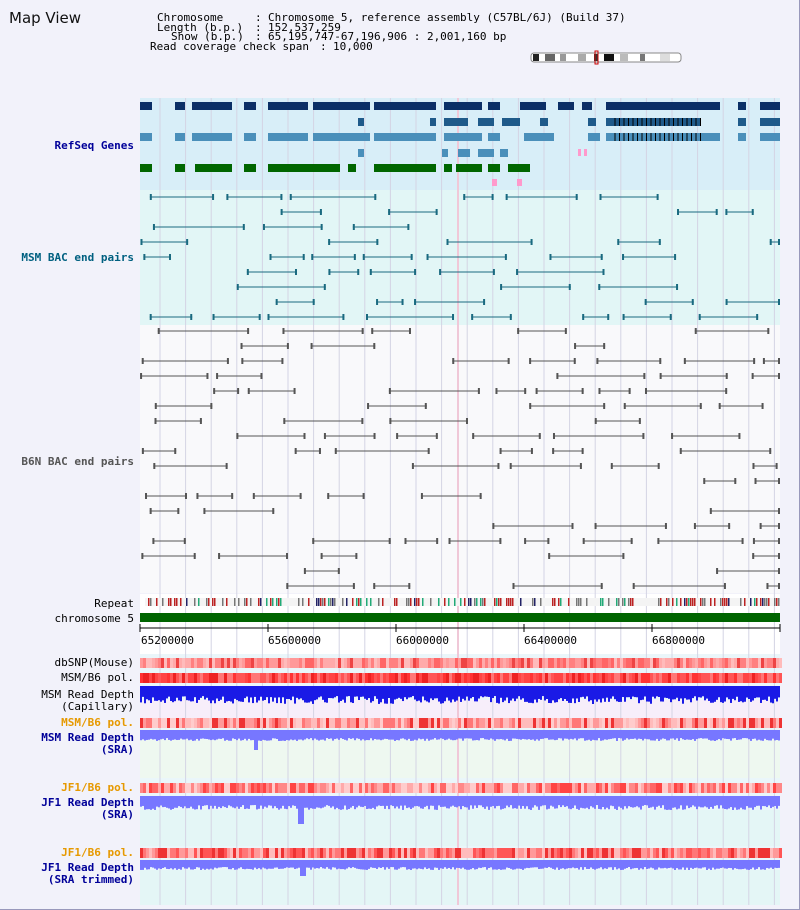  I want to click on length-label: Length (b.p.), so click(200, 27).